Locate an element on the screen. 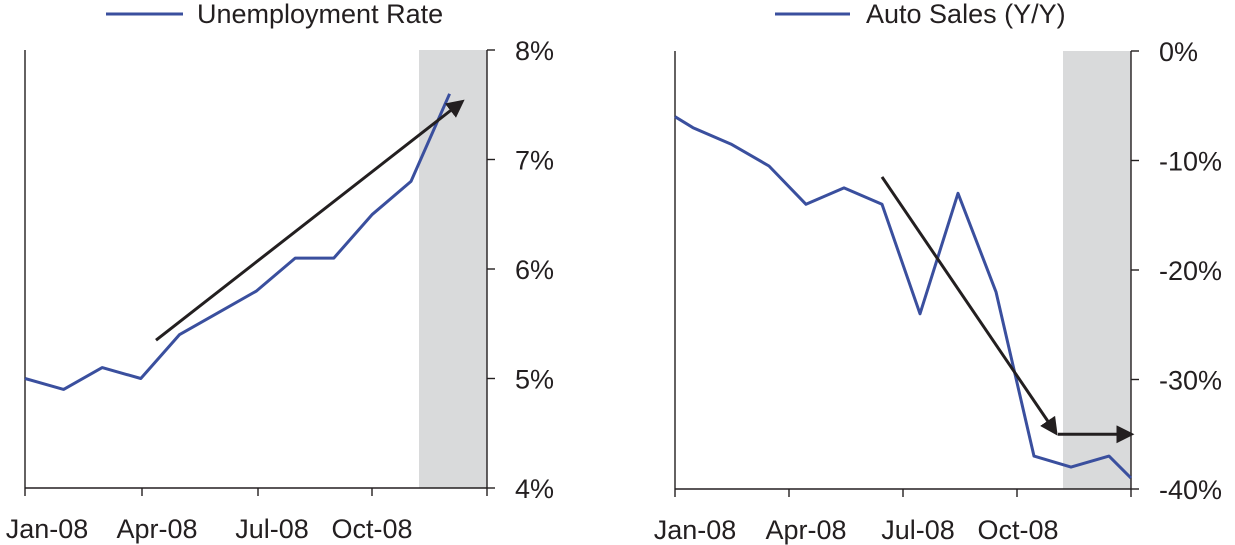 Image resolution: width=1235 pixels, height=545 pixels. auto-sales-legend: Auto Sales (Y/Y) is located at coordinates (920, 14).